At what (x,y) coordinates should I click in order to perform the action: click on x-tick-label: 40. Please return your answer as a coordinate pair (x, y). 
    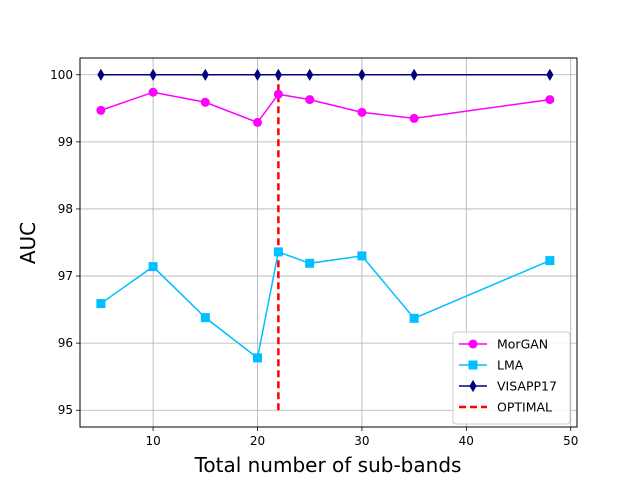
    Looking at the image, I should click on (466, 441).